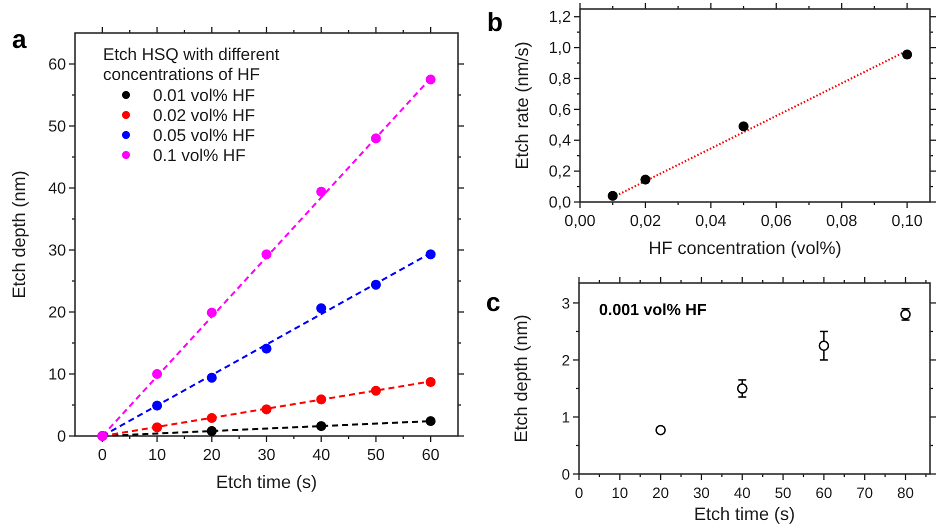 The width and height of the screenshot is (936, 529). What do you see at coordinates (493, 302) in the screenshot?
I see `chart-title: c` at bounding box center [493, 302].